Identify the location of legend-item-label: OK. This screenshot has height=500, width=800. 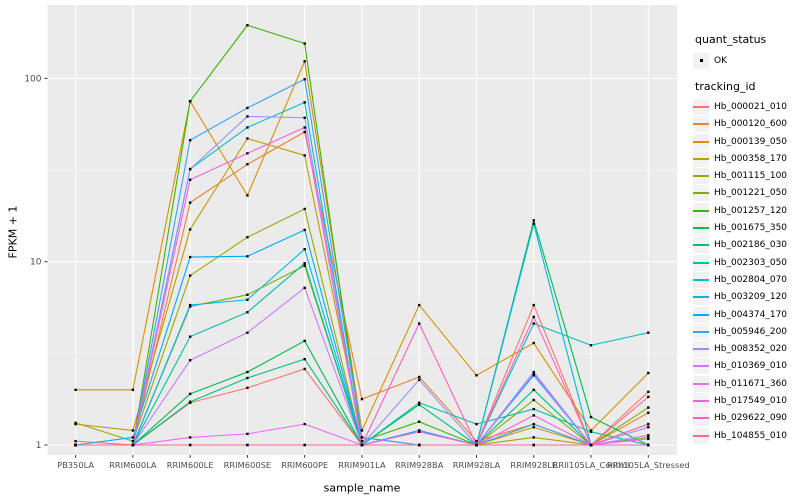
(720, 60).